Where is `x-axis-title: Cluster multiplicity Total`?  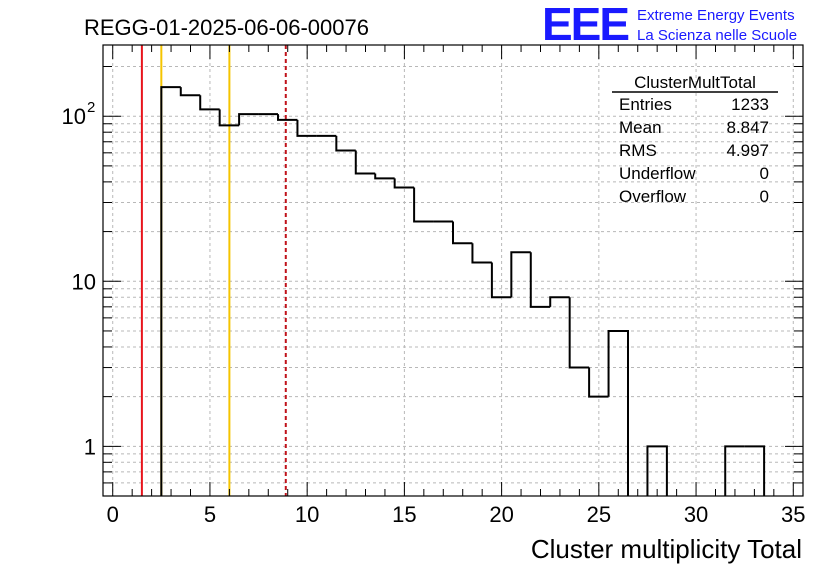
x-axis-title: Cluster multiplicity Total is located at coordinates (666, 549).